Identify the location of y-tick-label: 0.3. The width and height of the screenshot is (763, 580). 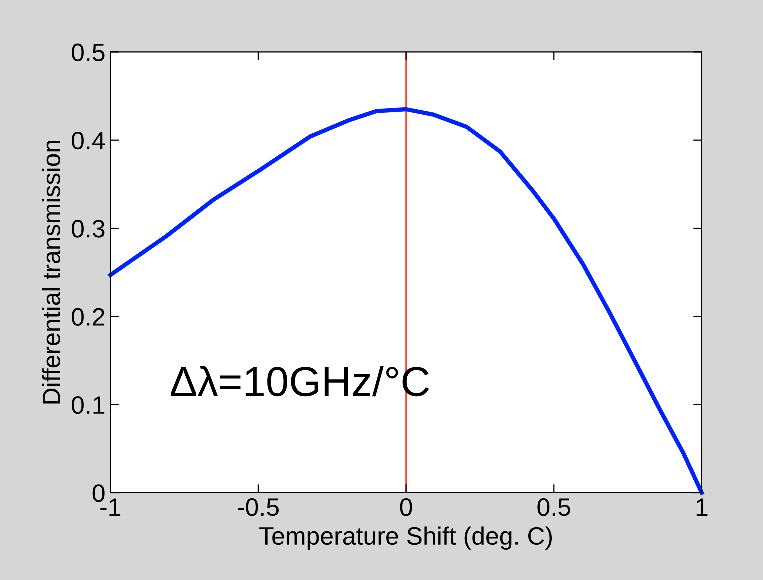
(88, 229).